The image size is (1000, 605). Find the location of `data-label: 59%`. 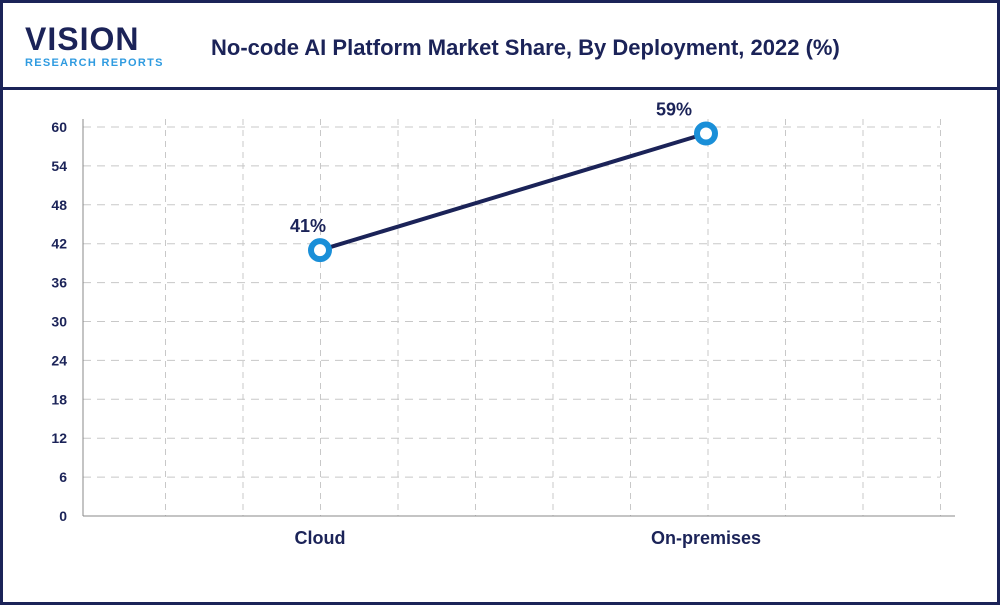

data-label: 59% is located at coordinates (674, 109).